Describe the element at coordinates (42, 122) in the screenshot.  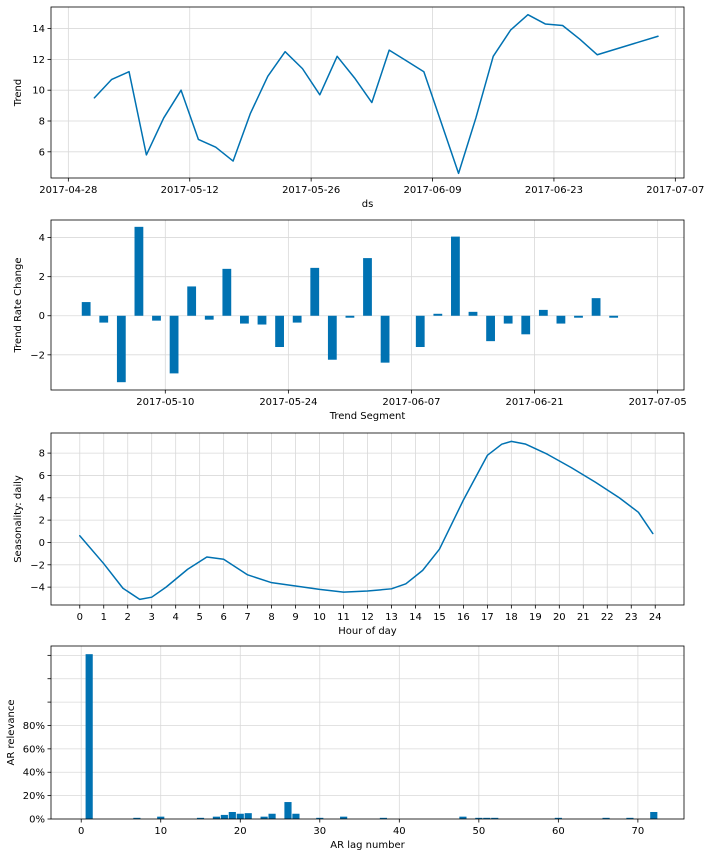
I see `y-tick-label: 8` at that location.